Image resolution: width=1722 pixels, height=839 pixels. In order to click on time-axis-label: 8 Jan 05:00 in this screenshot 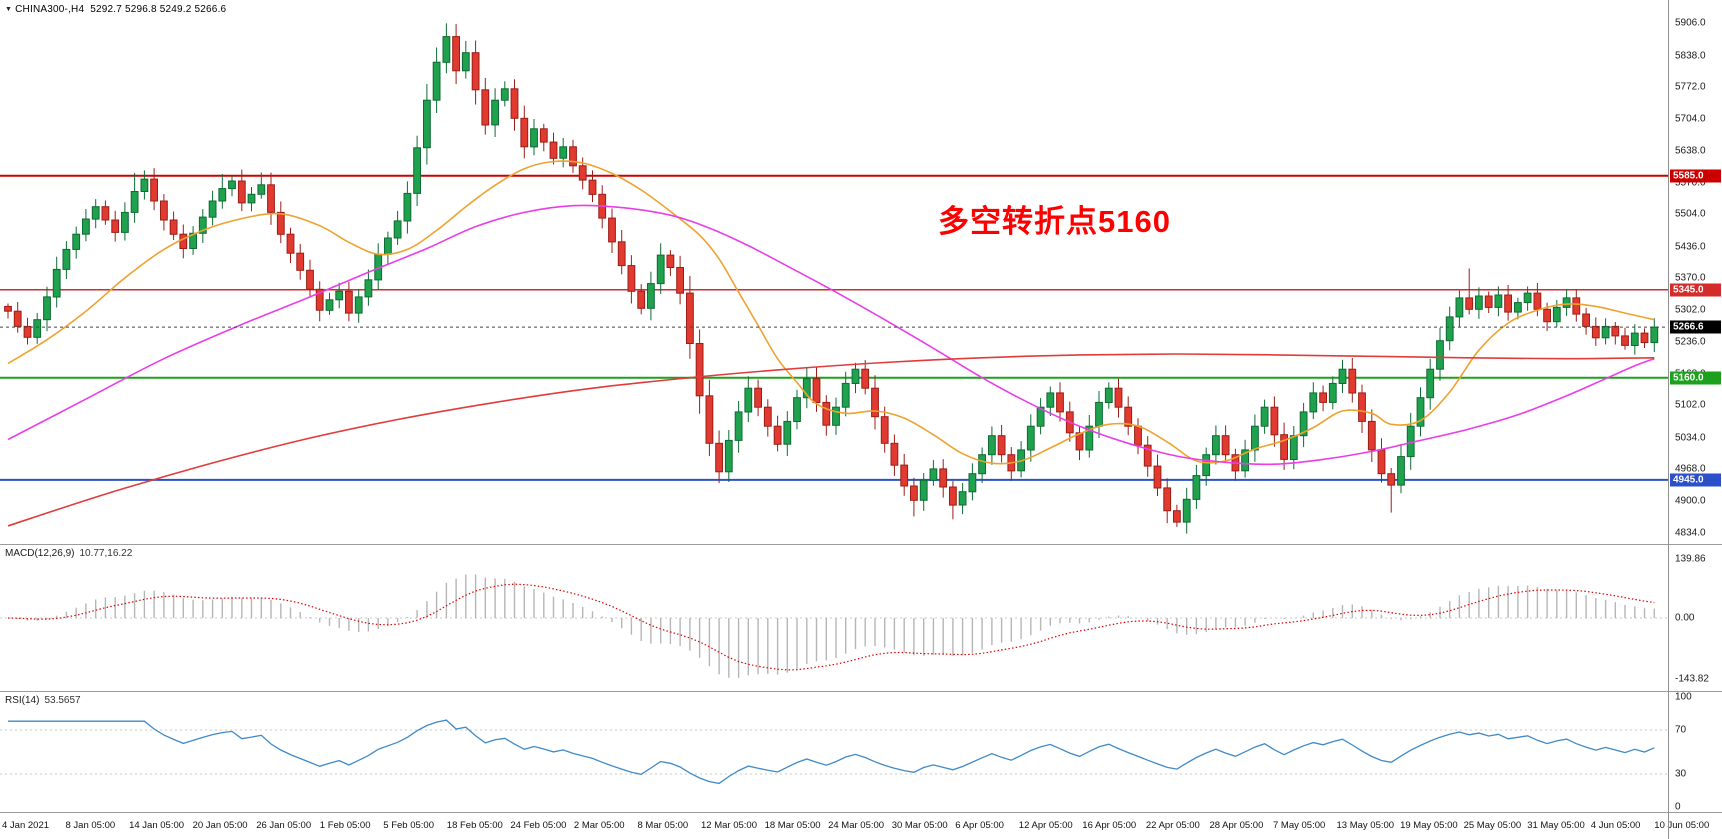, I will do `click(90, 825)`.